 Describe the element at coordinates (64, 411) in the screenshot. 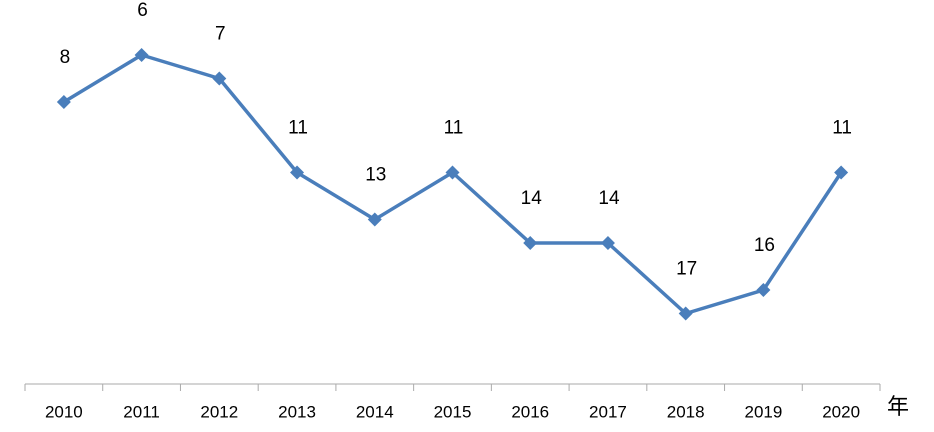

I see `x-tick-label: 2010` at that location.